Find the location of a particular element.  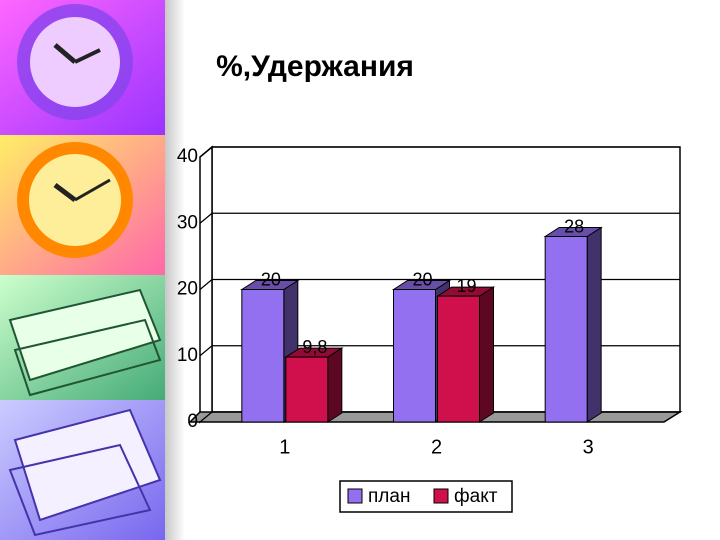

legend-label: план is located at coordinates (389, 496).